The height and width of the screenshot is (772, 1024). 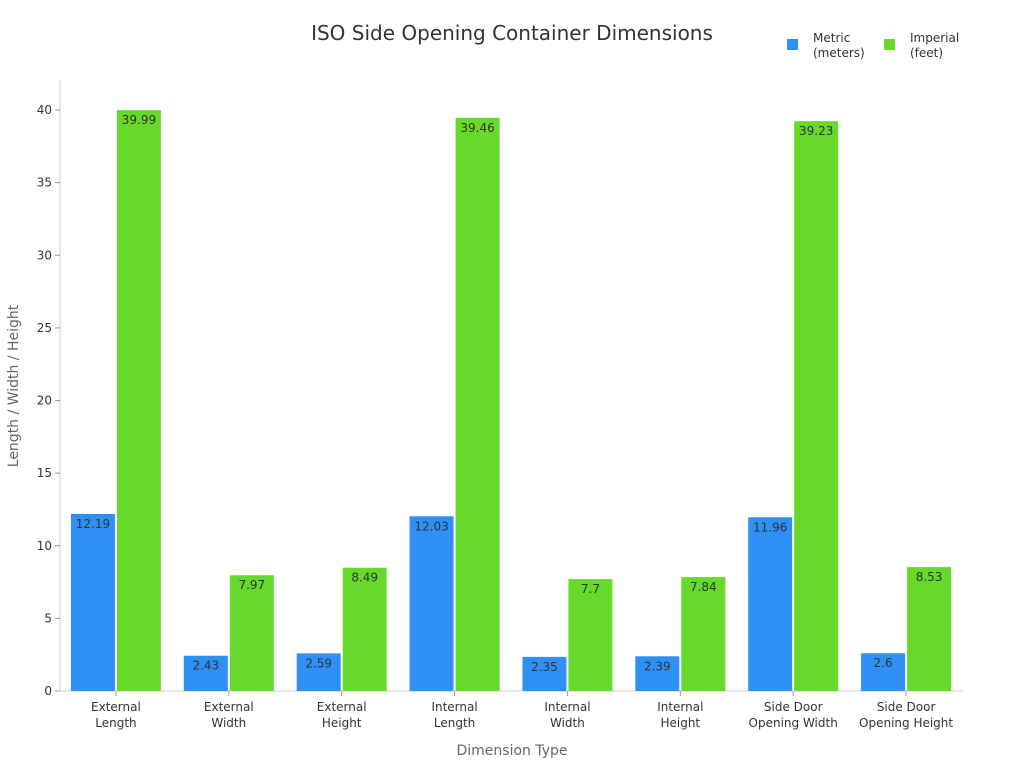 I want to click on data-label: 2.43, so click(x=205, y=666).